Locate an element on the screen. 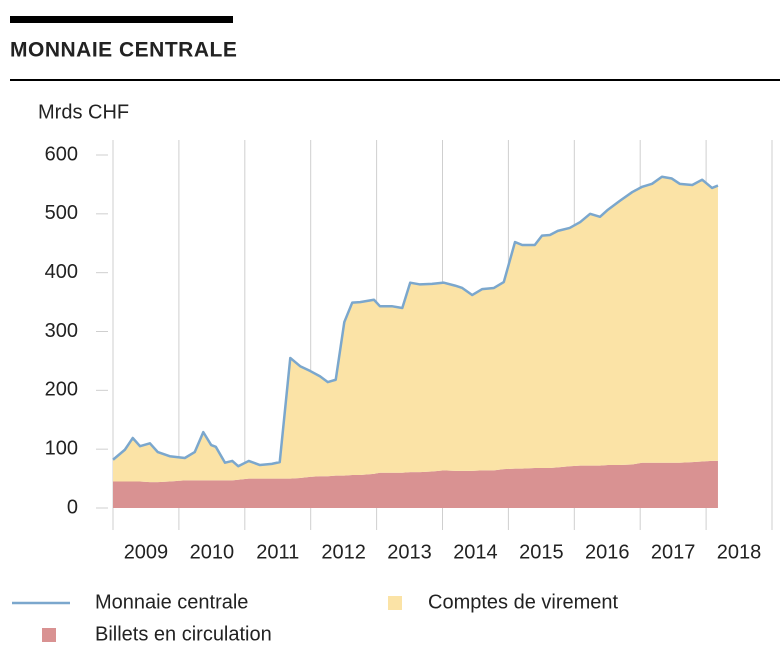 This screenshot has width=780, height=646. y-tick-label: 0 is located at coordinates (72, 507).